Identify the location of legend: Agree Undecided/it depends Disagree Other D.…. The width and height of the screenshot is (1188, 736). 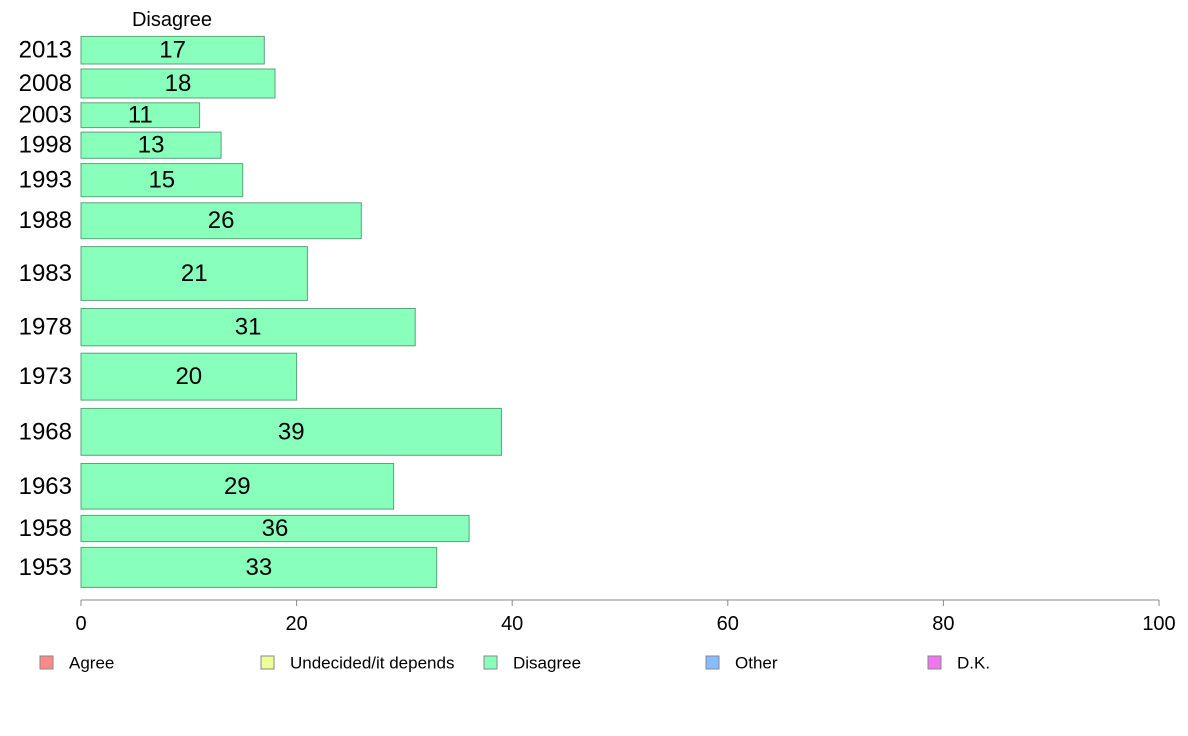
(514, 663).